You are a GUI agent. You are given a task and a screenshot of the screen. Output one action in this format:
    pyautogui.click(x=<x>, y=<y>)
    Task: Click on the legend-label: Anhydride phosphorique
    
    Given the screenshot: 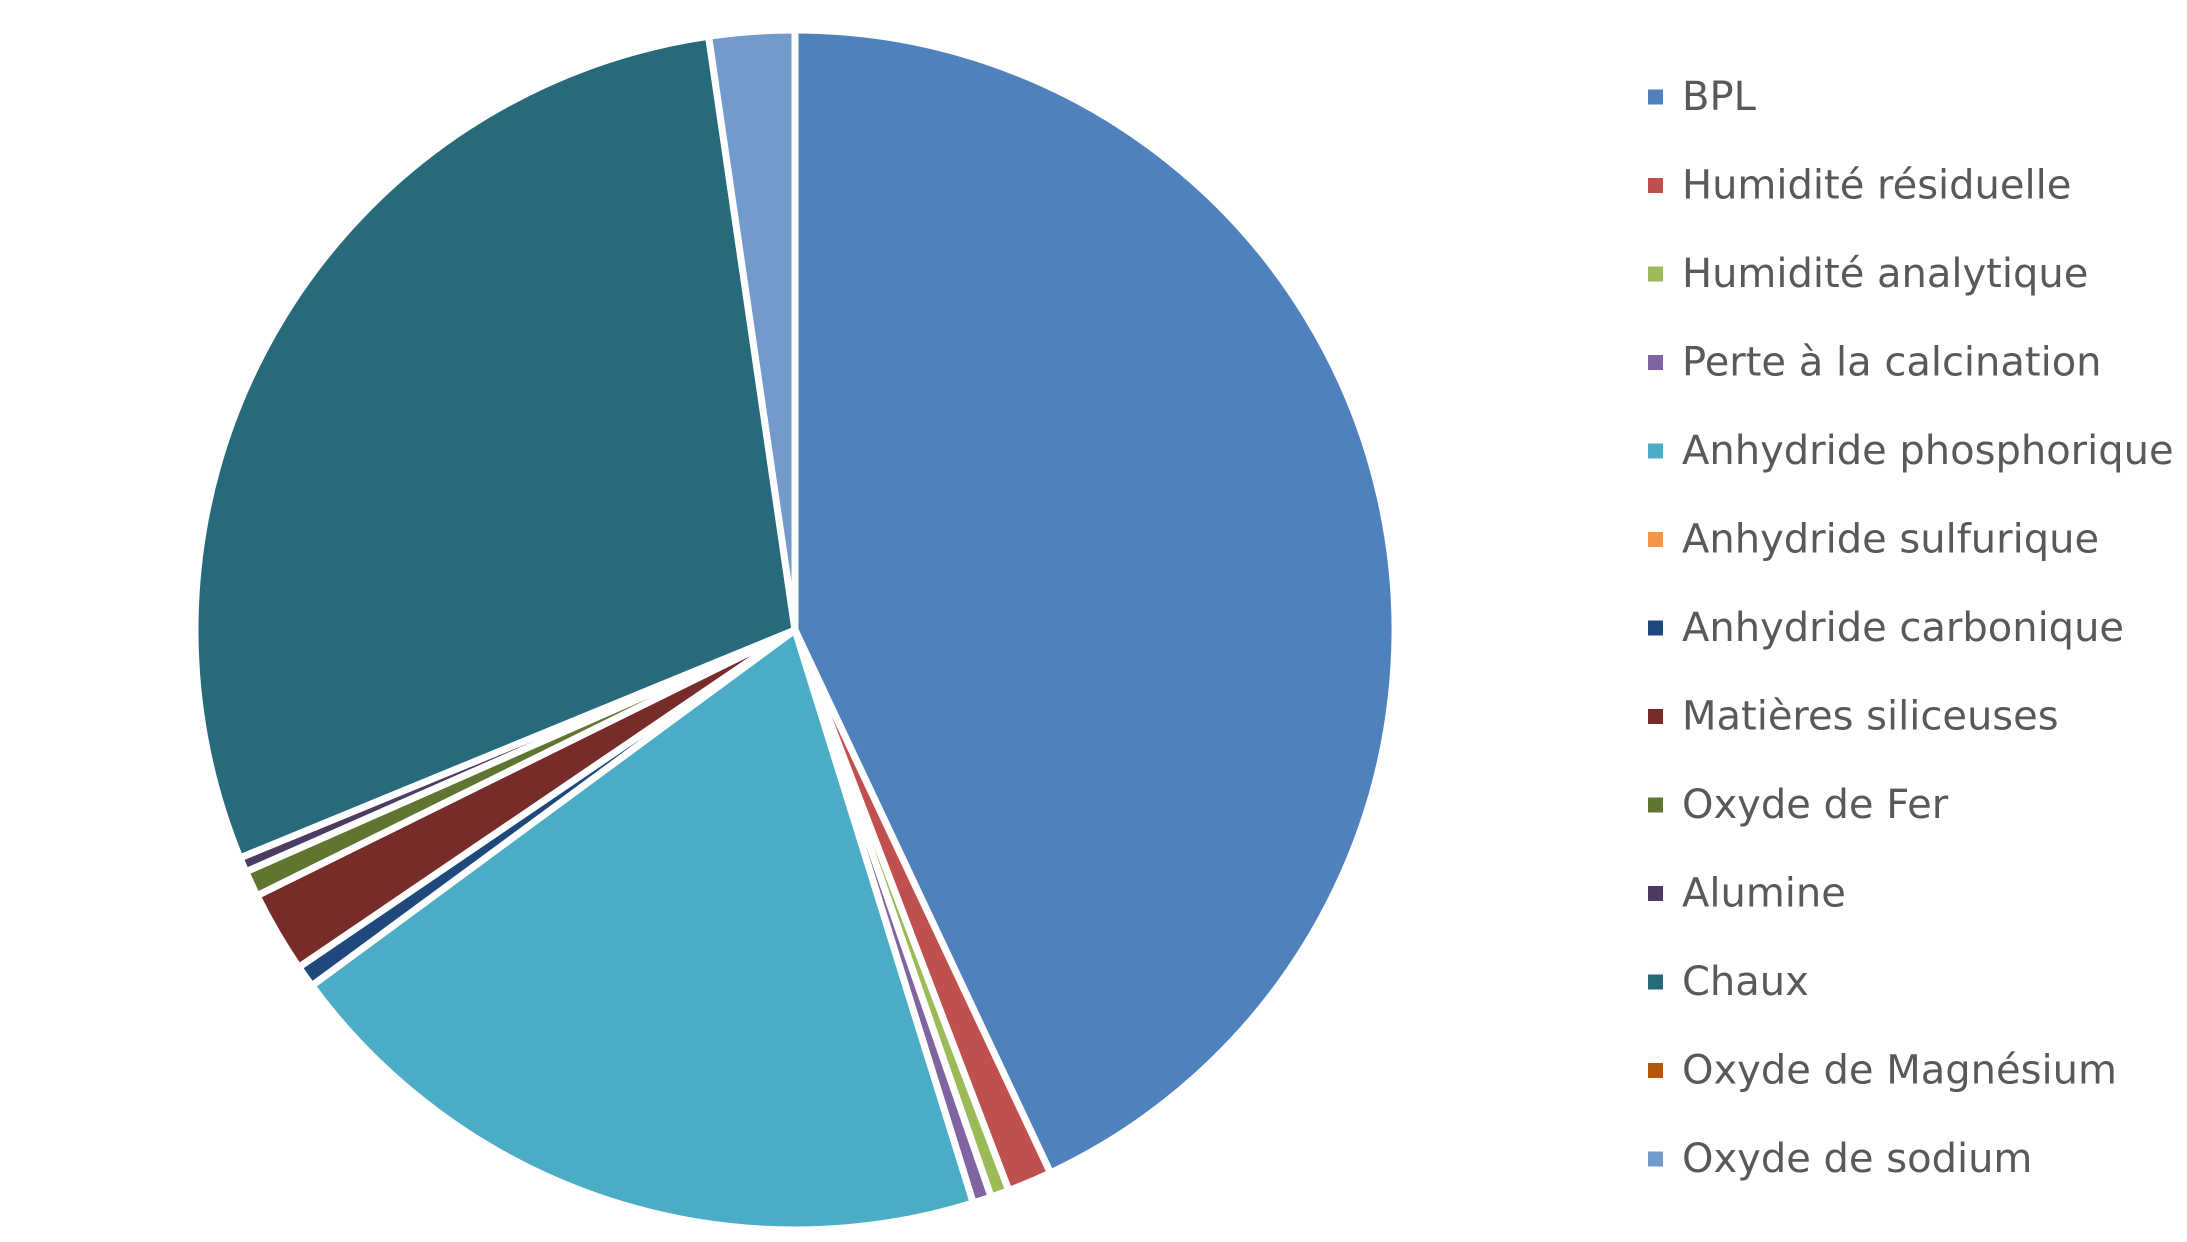 What is the action you would take?
    pyautogui.click(x=1928, y=451)
    